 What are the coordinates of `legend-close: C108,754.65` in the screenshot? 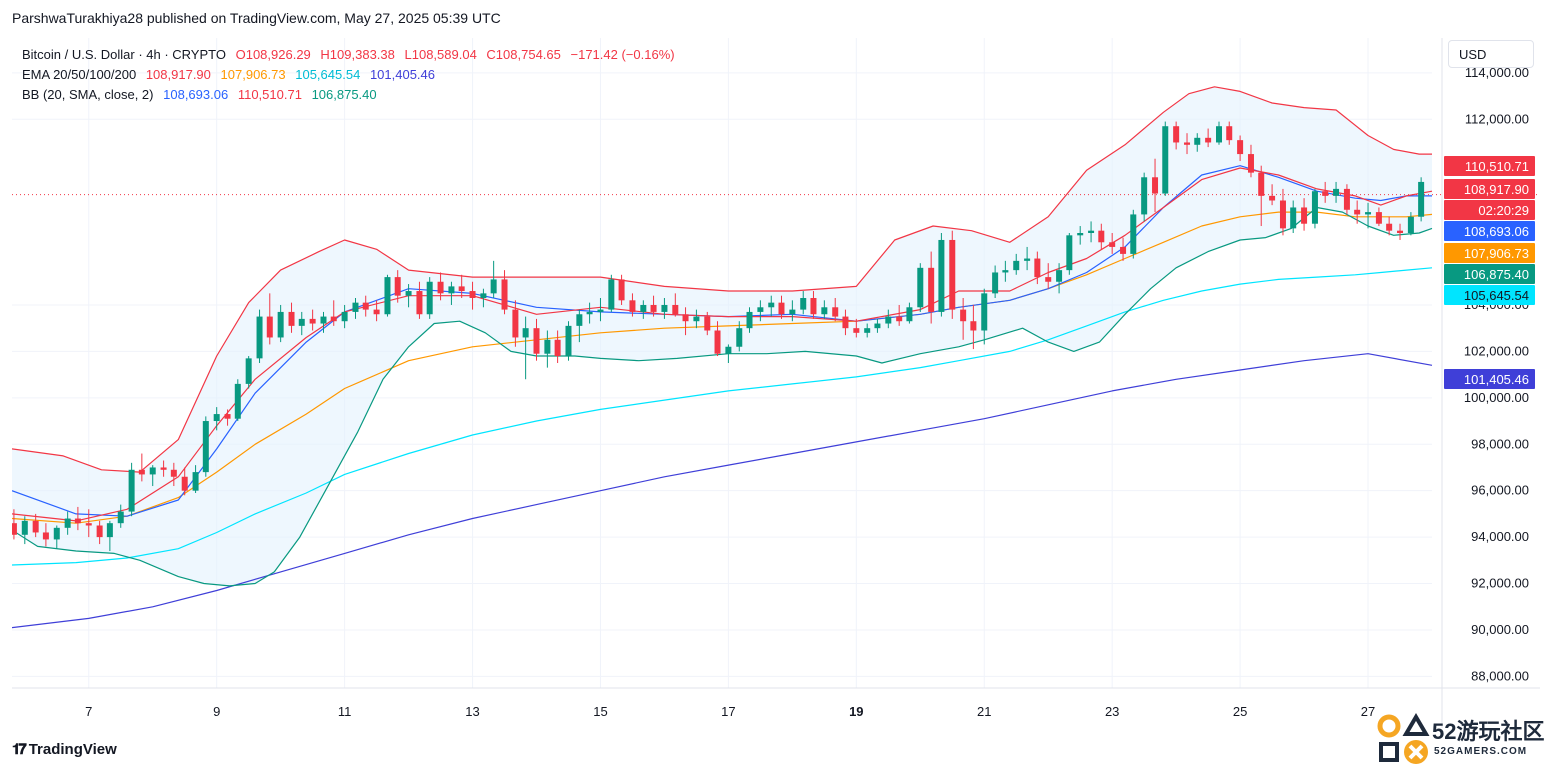 It's located at (523, 54).